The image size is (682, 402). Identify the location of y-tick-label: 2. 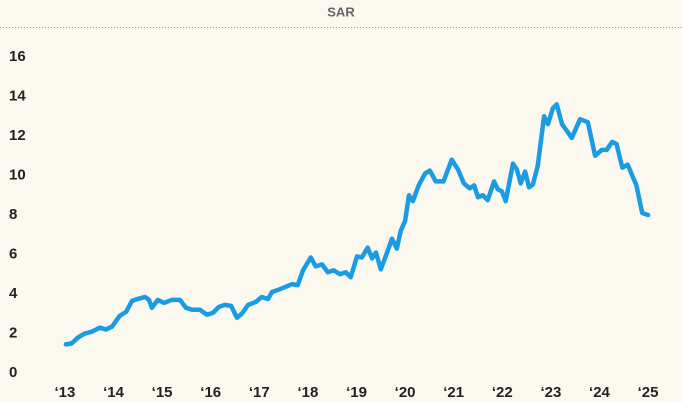
(13, 332).